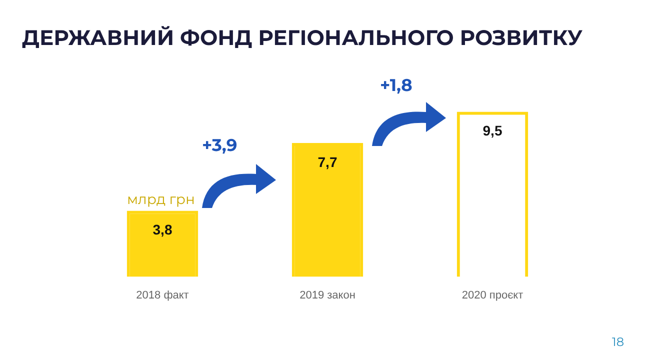  What do you see at coordinates (328, 162) in the screenshot?
I see `data-label: 7,7` at bounding box center [328, 162].